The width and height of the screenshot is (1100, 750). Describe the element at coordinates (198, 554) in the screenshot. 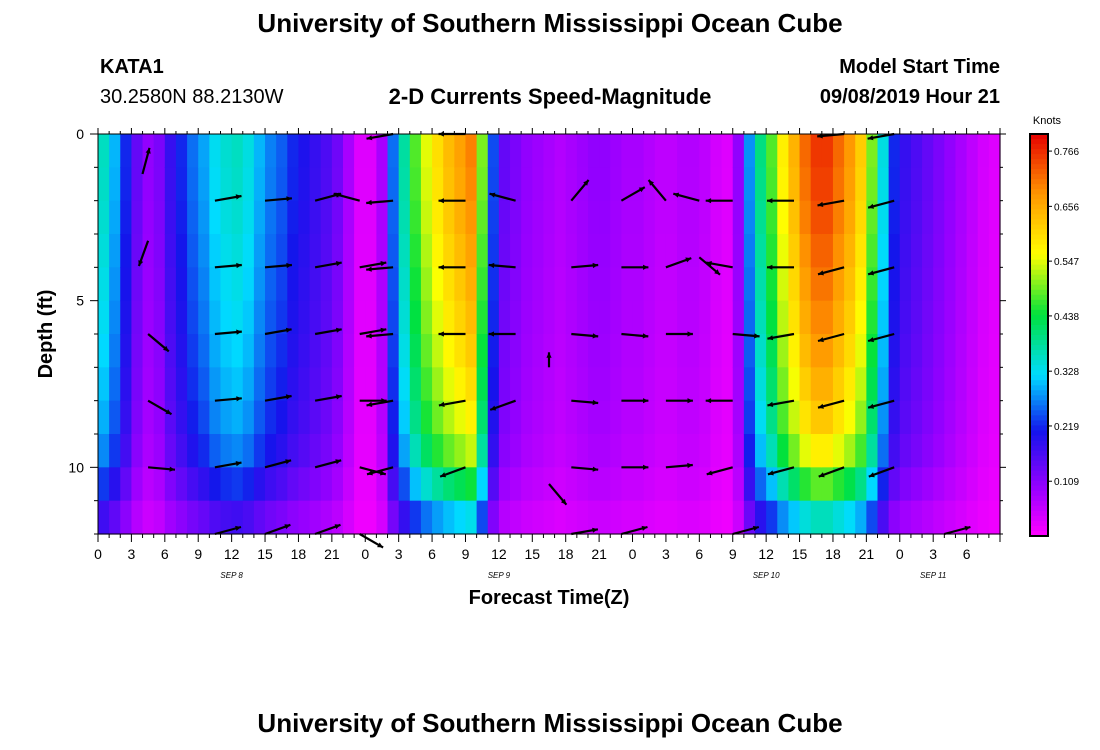

I see `x-tick-label: 9` at that location.